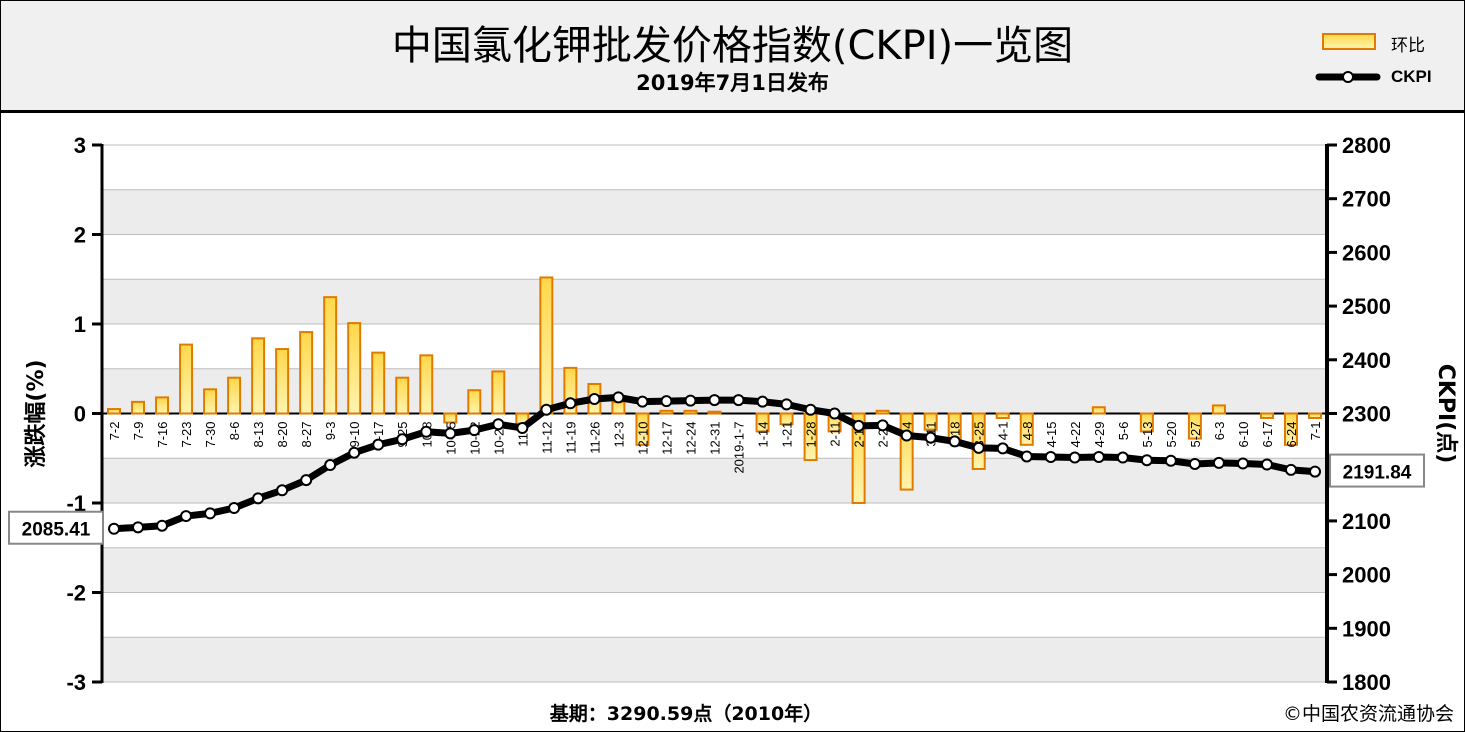 The width and height of the screenshot is (1465, 732). I want to click on legend-bar-label: 环比, so click(1408, 46).